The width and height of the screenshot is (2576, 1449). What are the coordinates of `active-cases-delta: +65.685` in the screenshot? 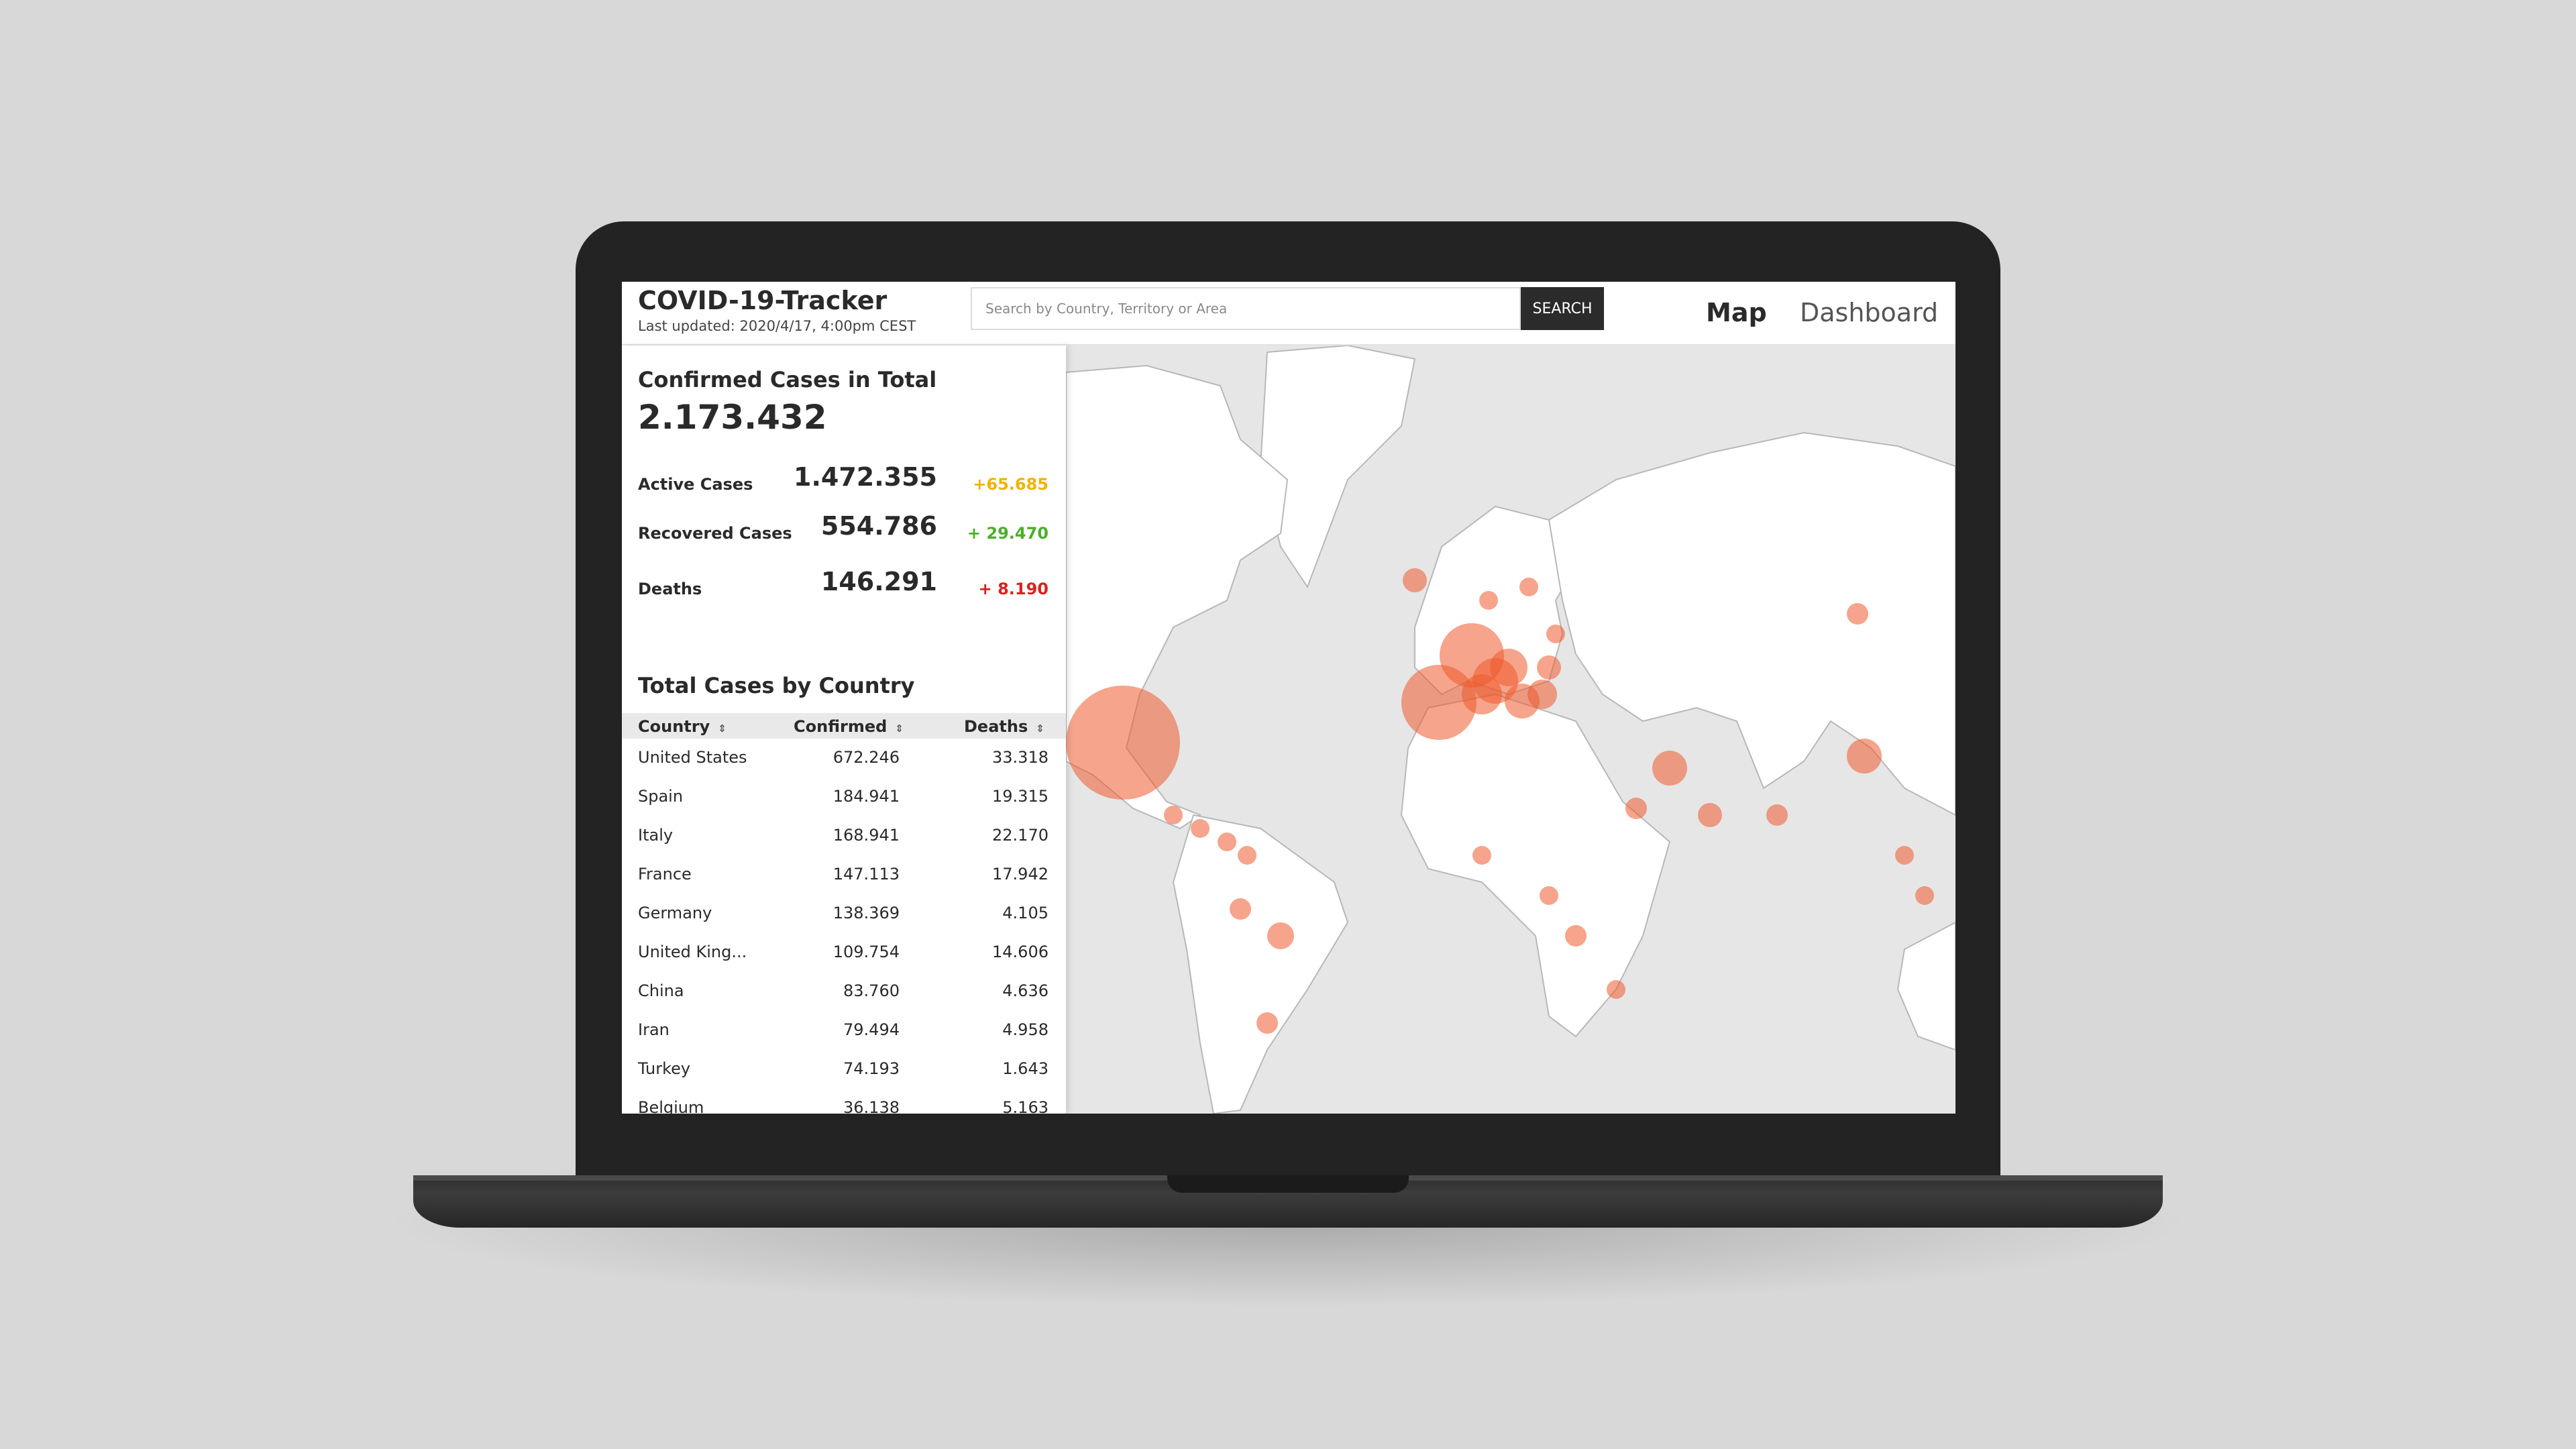 It's located at (1011, 484).